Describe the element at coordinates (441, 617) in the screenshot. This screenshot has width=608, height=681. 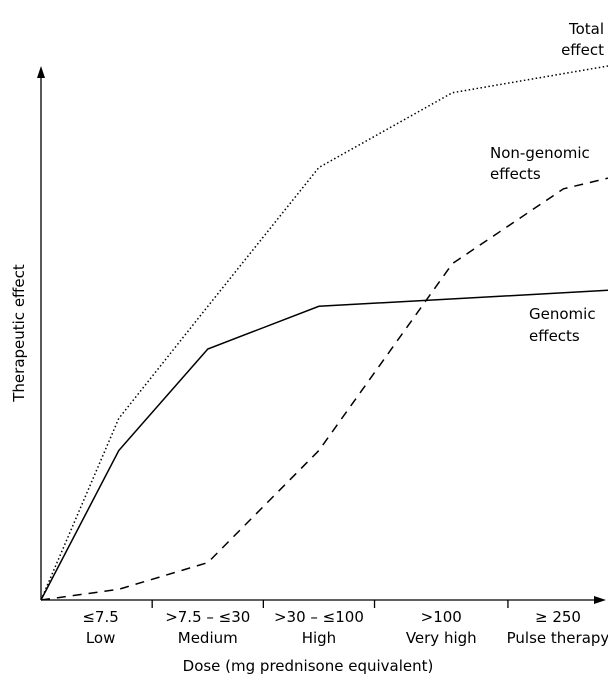
I see `category-range-4: >100` at that location.